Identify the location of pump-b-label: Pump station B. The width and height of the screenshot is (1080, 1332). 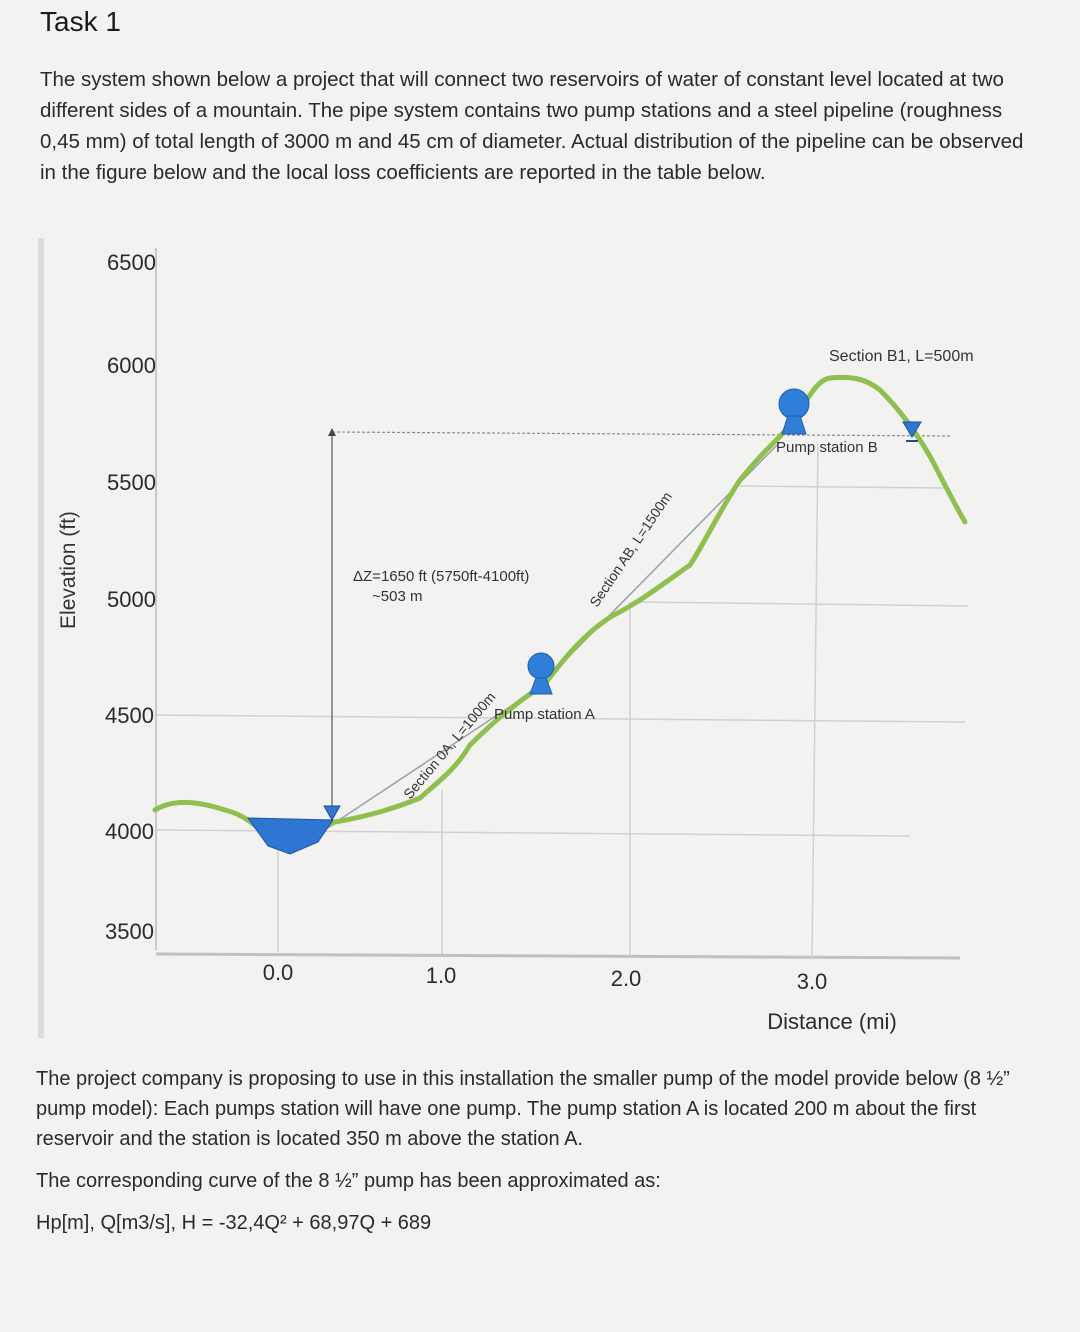
(827, 447).